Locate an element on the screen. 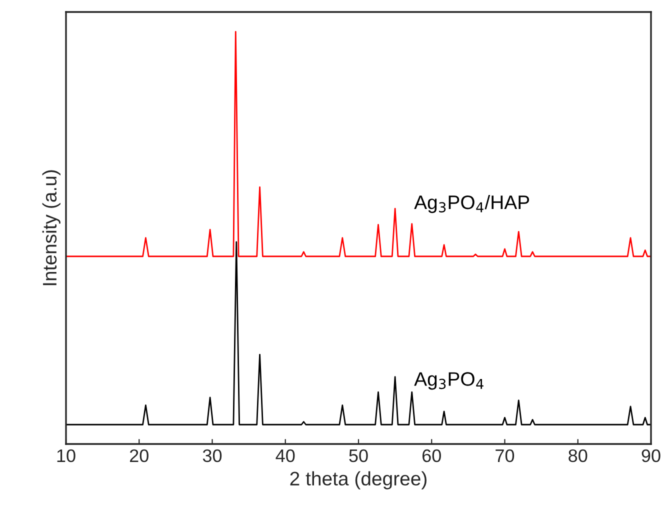 The width and height of the screenshot is (667, 514). x-tick-label: 70 is located at coordinates (505, 455).